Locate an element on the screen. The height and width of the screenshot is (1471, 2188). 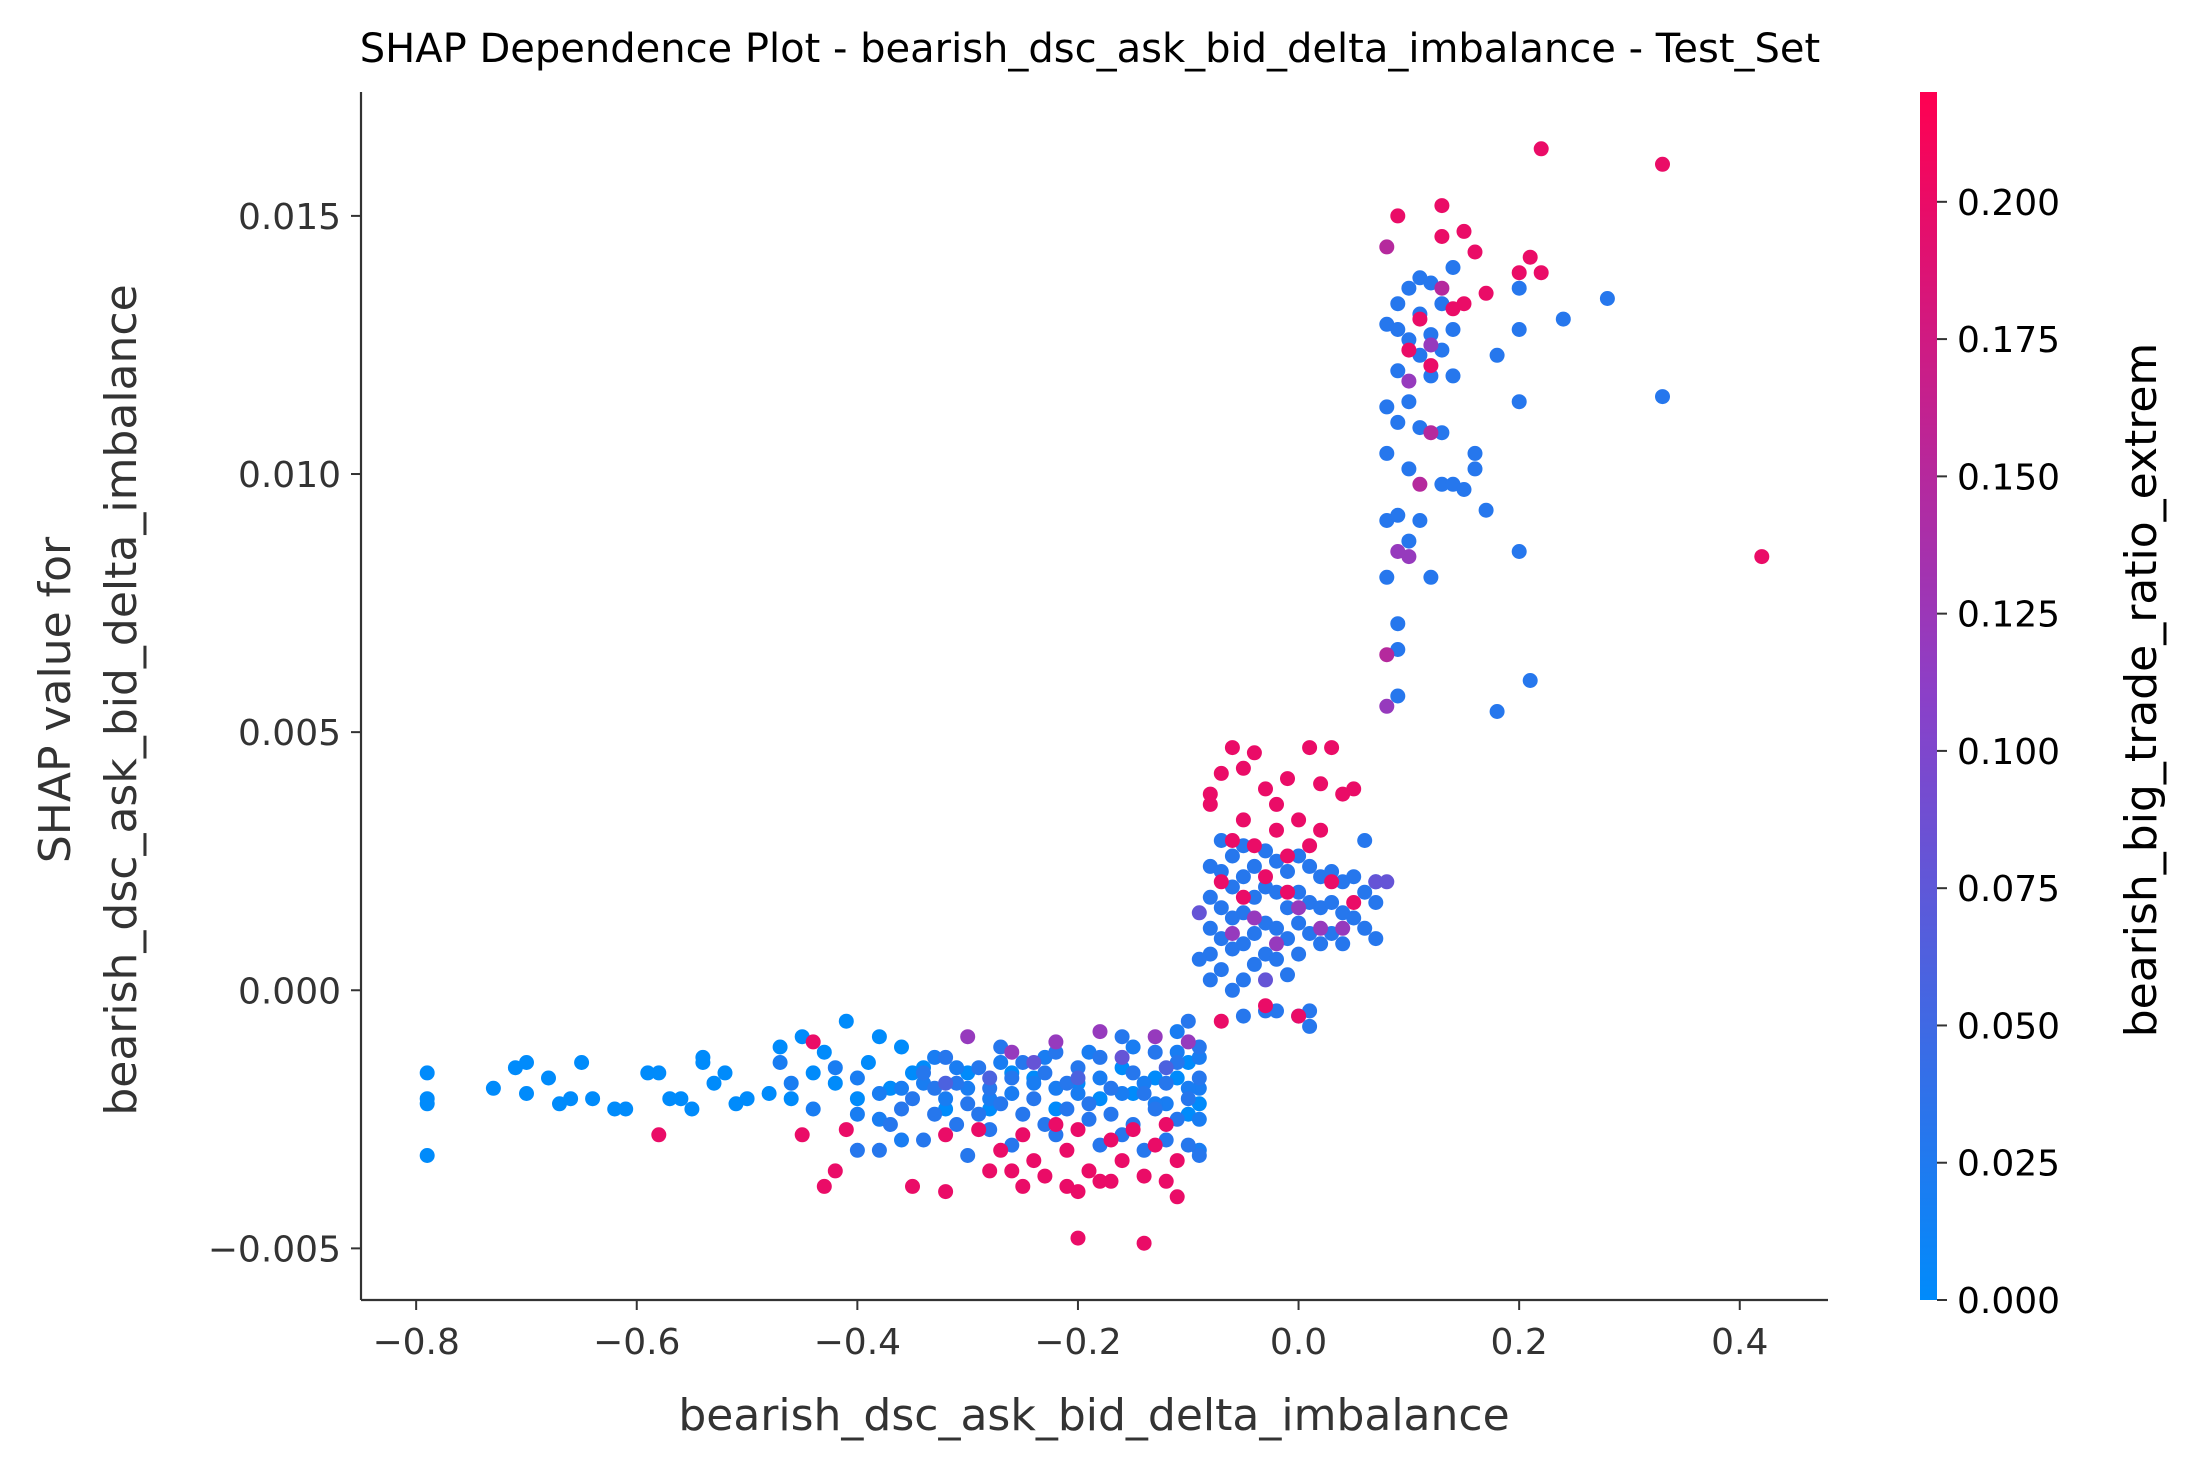
x-tick-label: 0.0 is located at coordinates (1298, 1342).